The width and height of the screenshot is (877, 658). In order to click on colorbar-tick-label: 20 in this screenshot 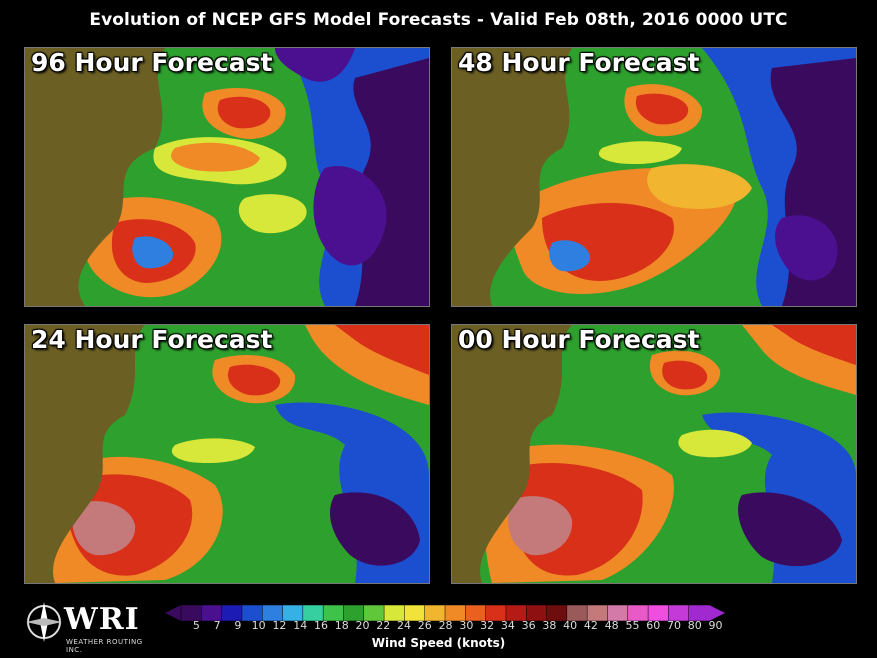, I will do `click(362, 625)`.